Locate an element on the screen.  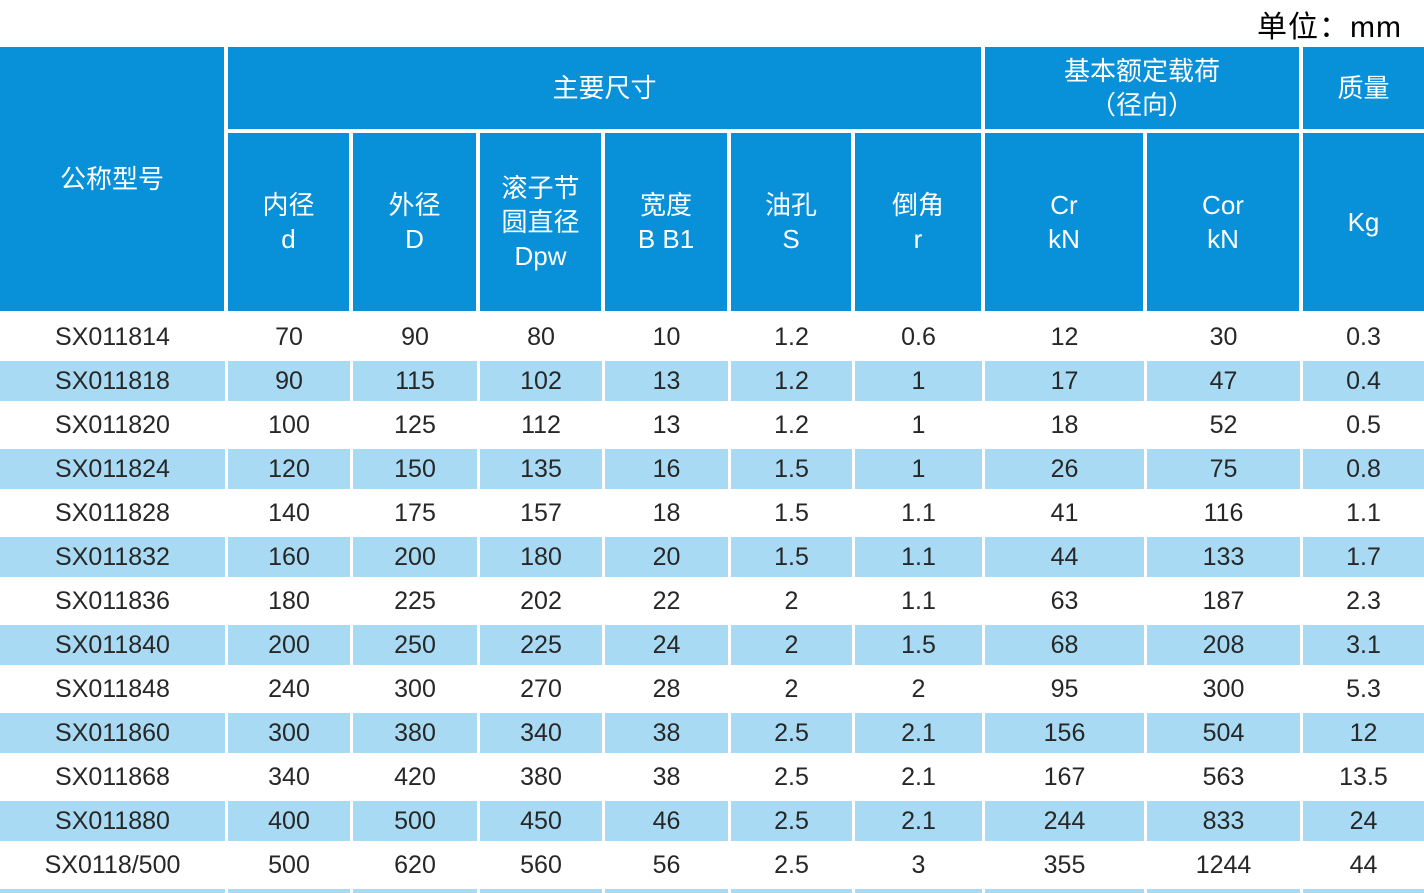
model-cell: SX011848 is located at coordinates (114, 689).